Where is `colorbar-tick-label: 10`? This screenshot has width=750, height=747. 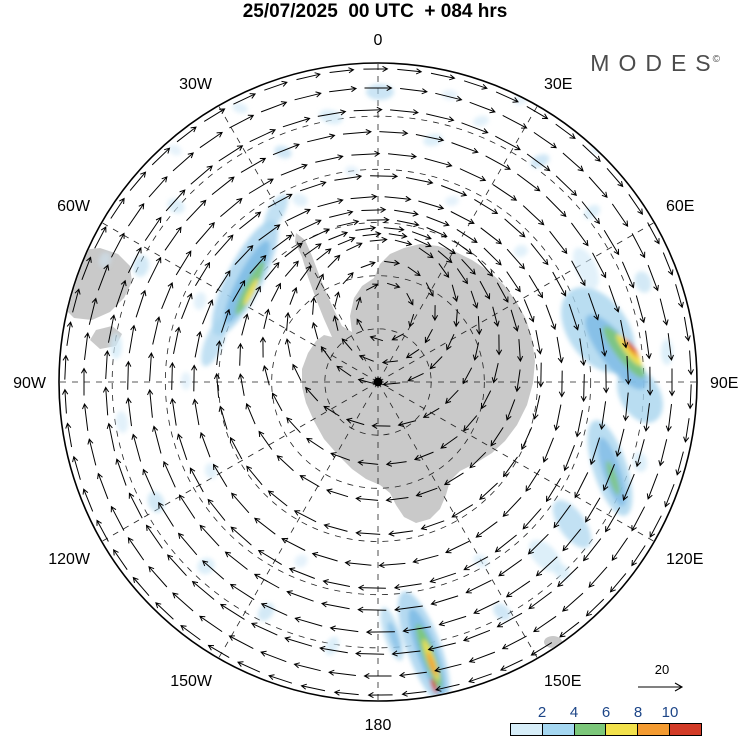 colorbar-tick-label: 10 is located at coordinates (670, 712).